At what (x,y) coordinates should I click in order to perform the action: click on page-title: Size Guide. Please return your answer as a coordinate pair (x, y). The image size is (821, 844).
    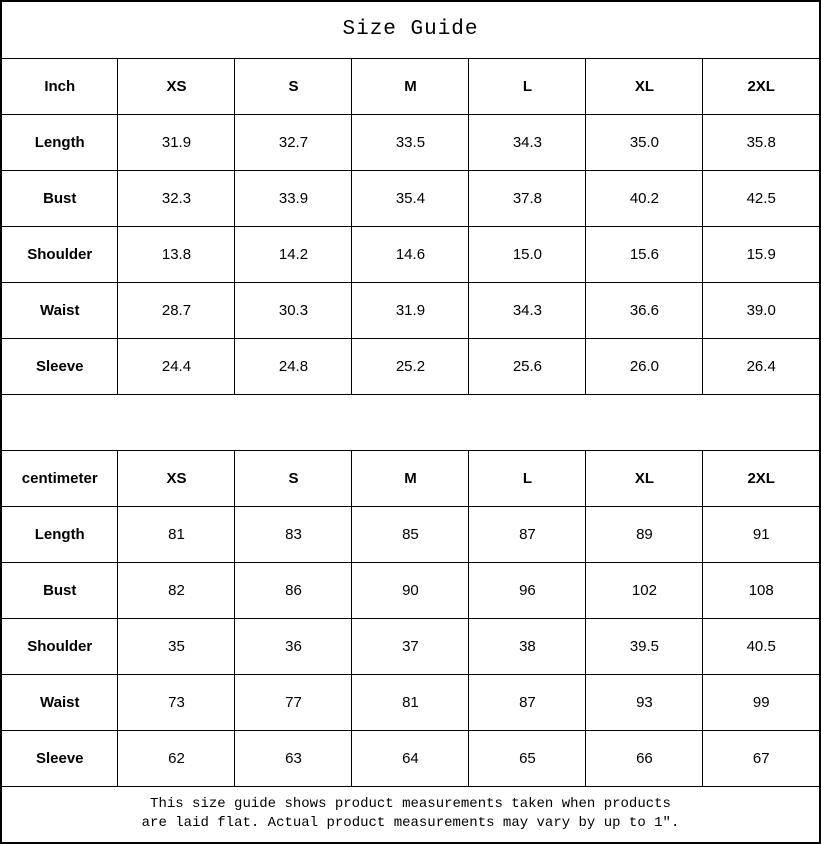
    Looking at the image, I should click on (410, 29).